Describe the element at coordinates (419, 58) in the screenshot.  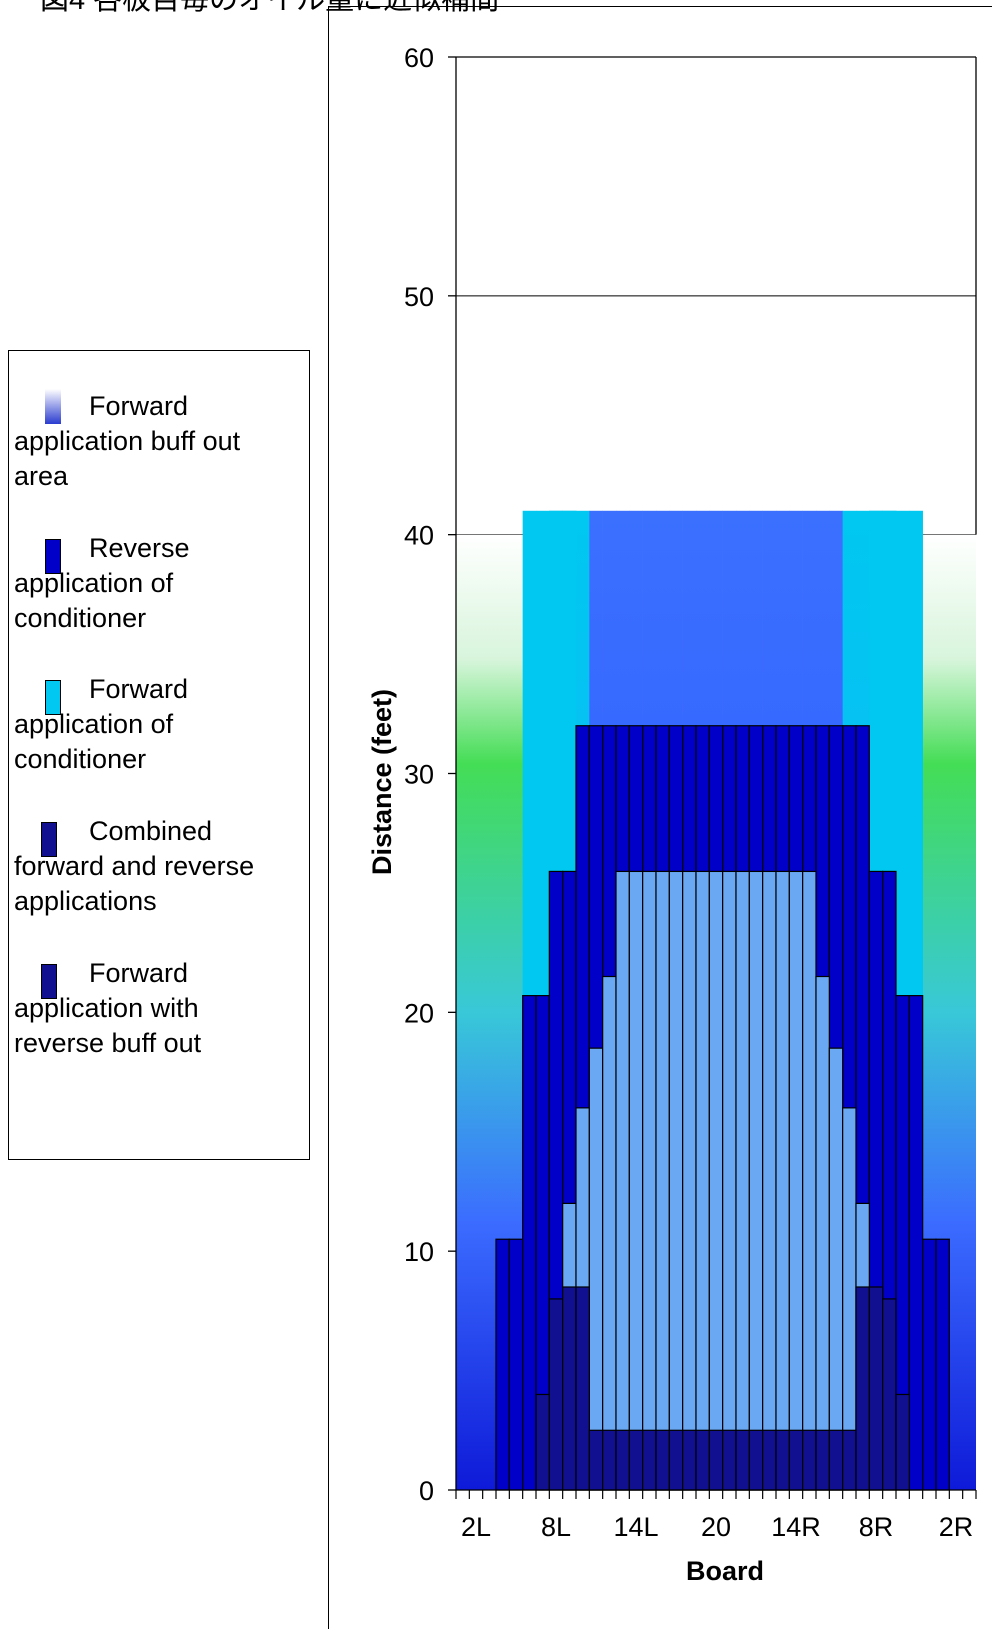
I see `y-tick-label: 60` at that location.